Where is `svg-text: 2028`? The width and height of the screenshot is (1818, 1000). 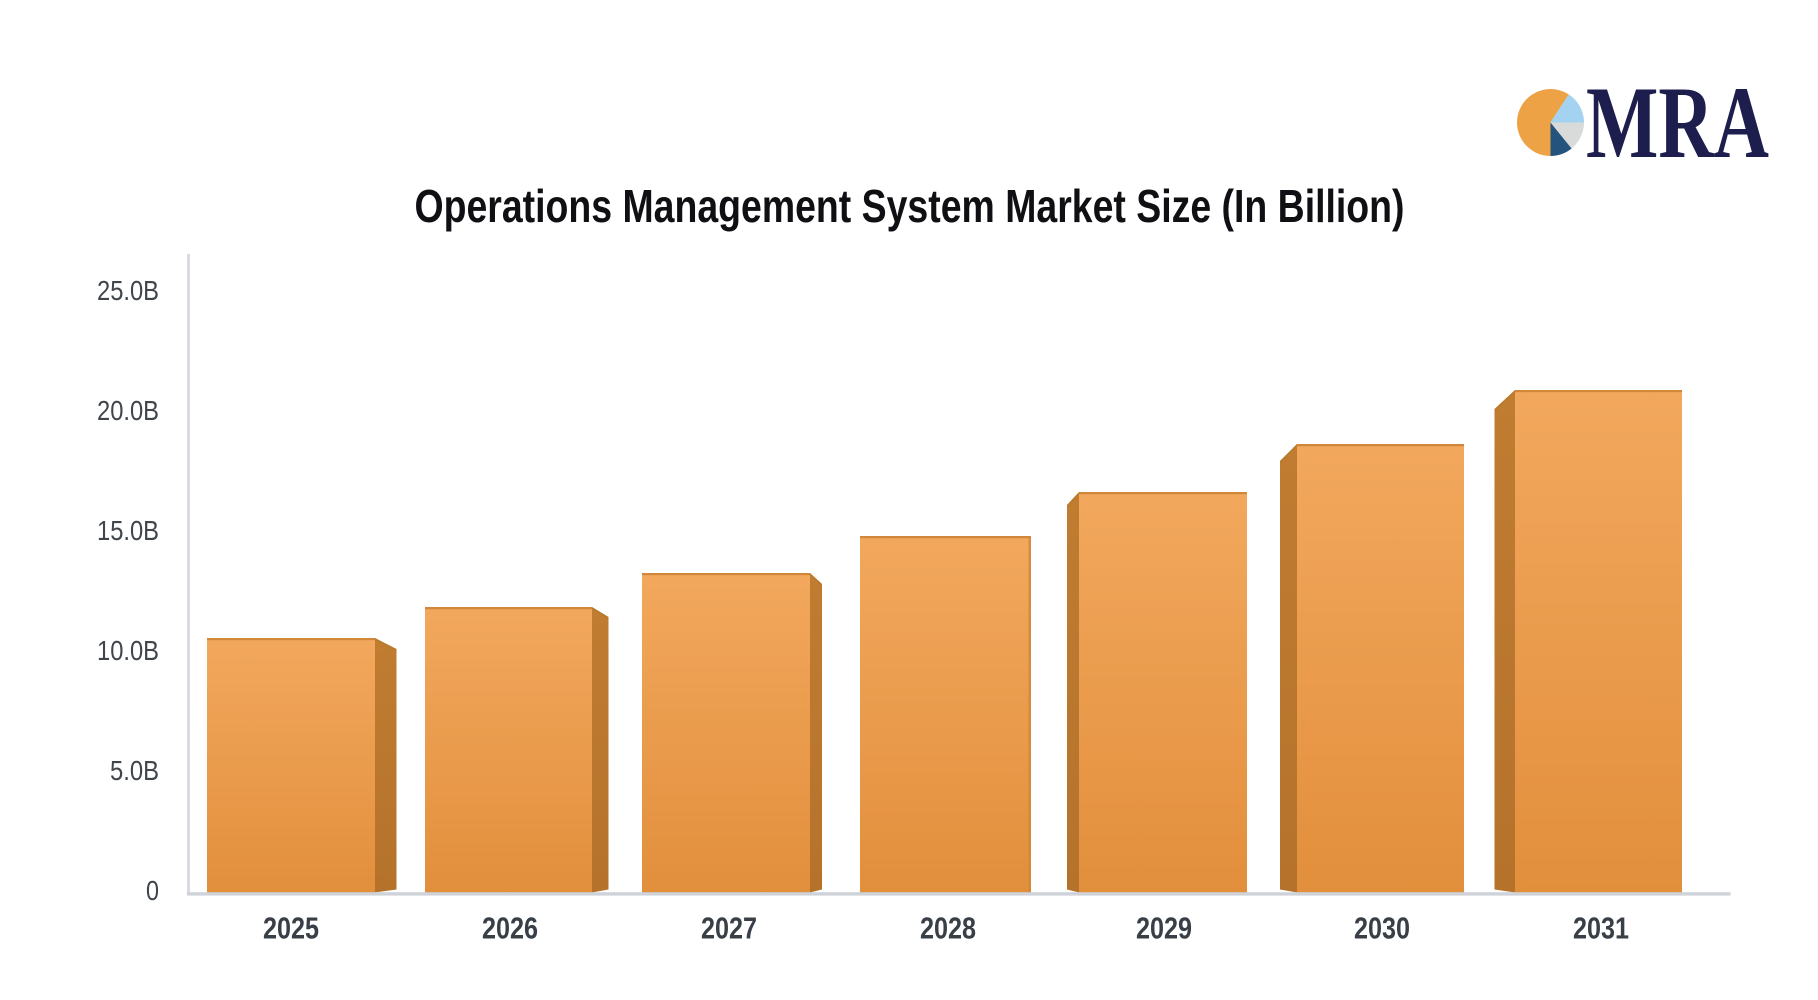 svg-text: 2028 is located at coordinates (948, 928).